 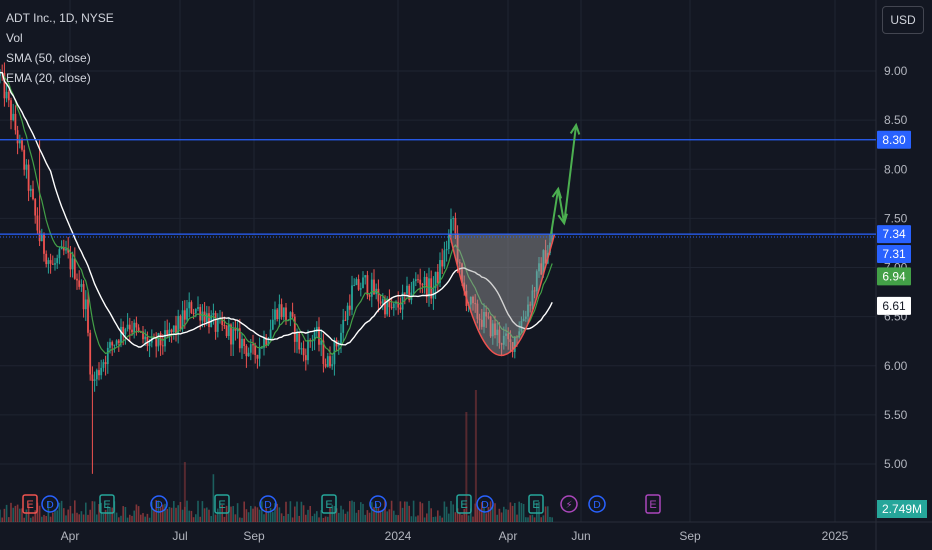 What do you see at coordinates (903, 20) in the screenshot?
I see `currency-button: USD` at bounding box center [903, 20].